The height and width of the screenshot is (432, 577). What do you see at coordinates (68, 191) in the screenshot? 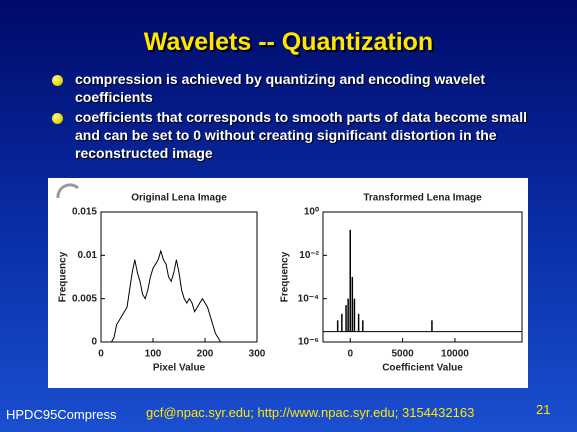
I see `decoration` at bounding box center [68, 191].